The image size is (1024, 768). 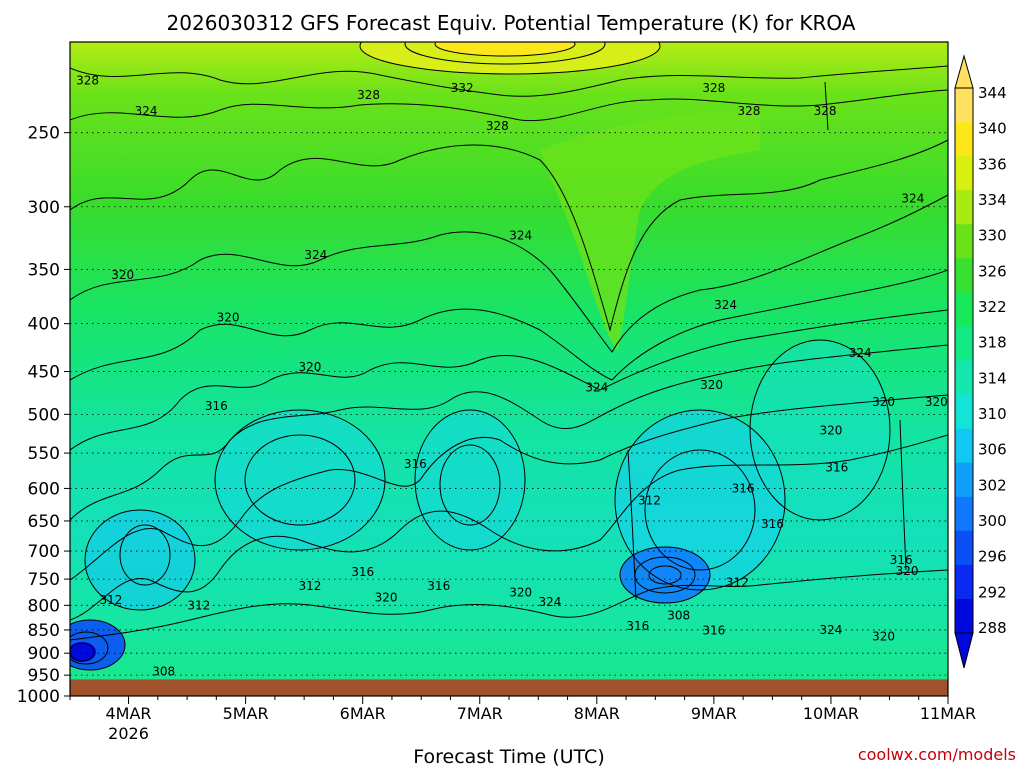 What do you see at coordinates (246, 713) in the screenshot?
I see `x-tick-label: 5MAR` at bounding box center [246, 713].